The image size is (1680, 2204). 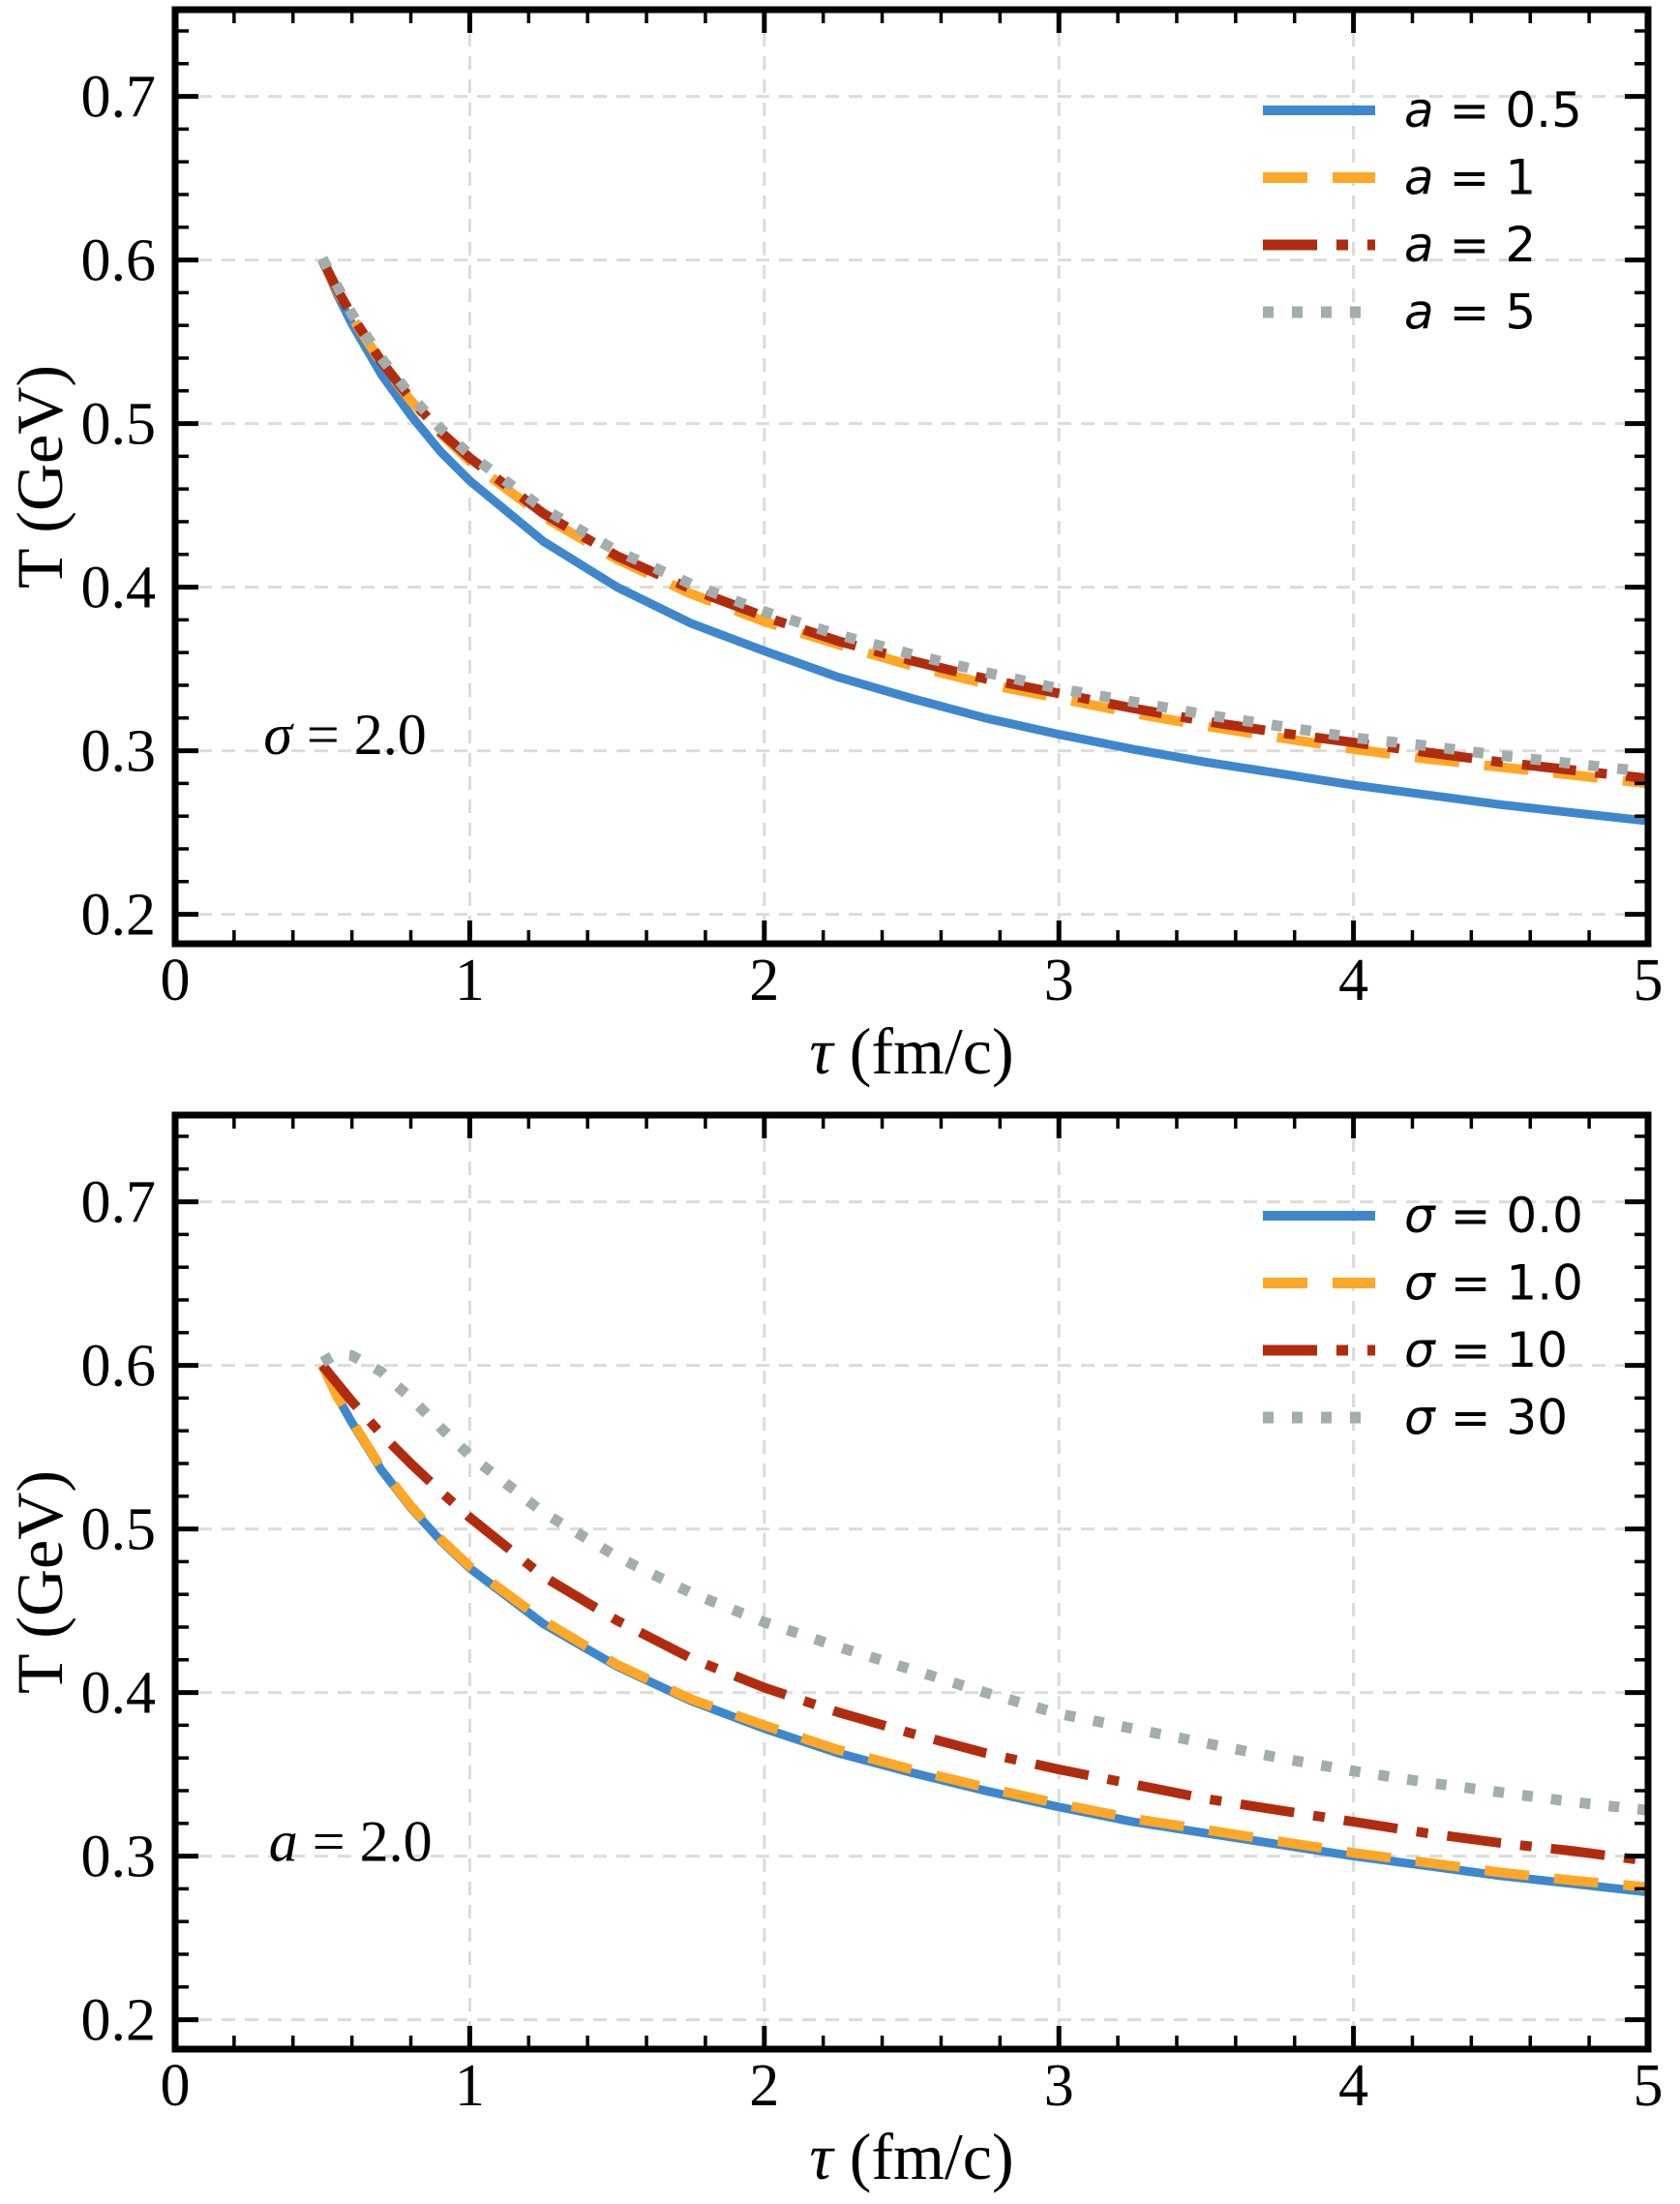 I want to click on legend-label: a = 1, so click(x=1470, y=178).